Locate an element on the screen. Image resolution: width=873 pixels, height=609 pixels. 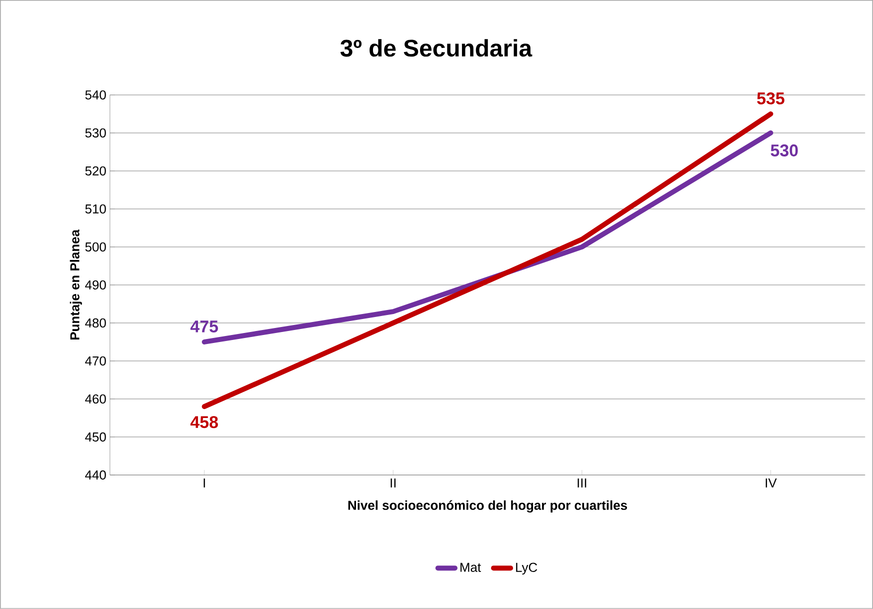
x-tick-label: II is located at coordinates (393, 483).